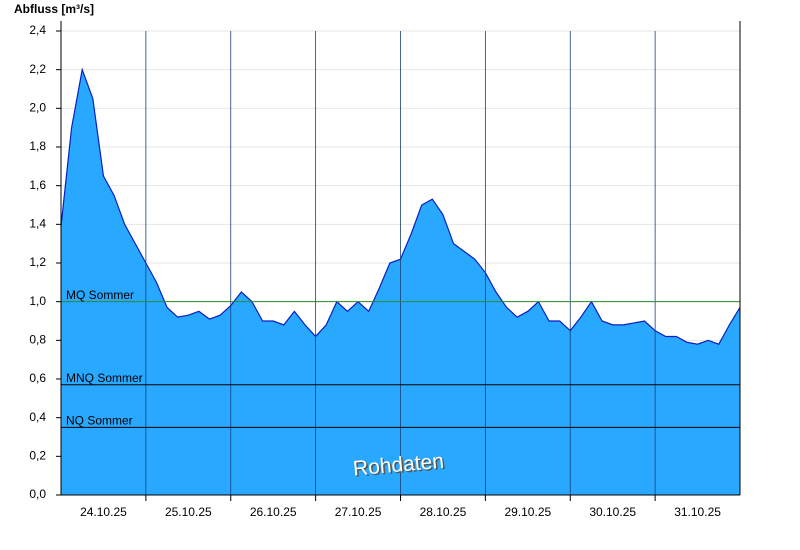 This screenshot has height=550, width=800. What do you see at coordinates (443, 512) in the screenshot?
I see `x-tick-label: 28.10.25` at bounding box center [443, 512].